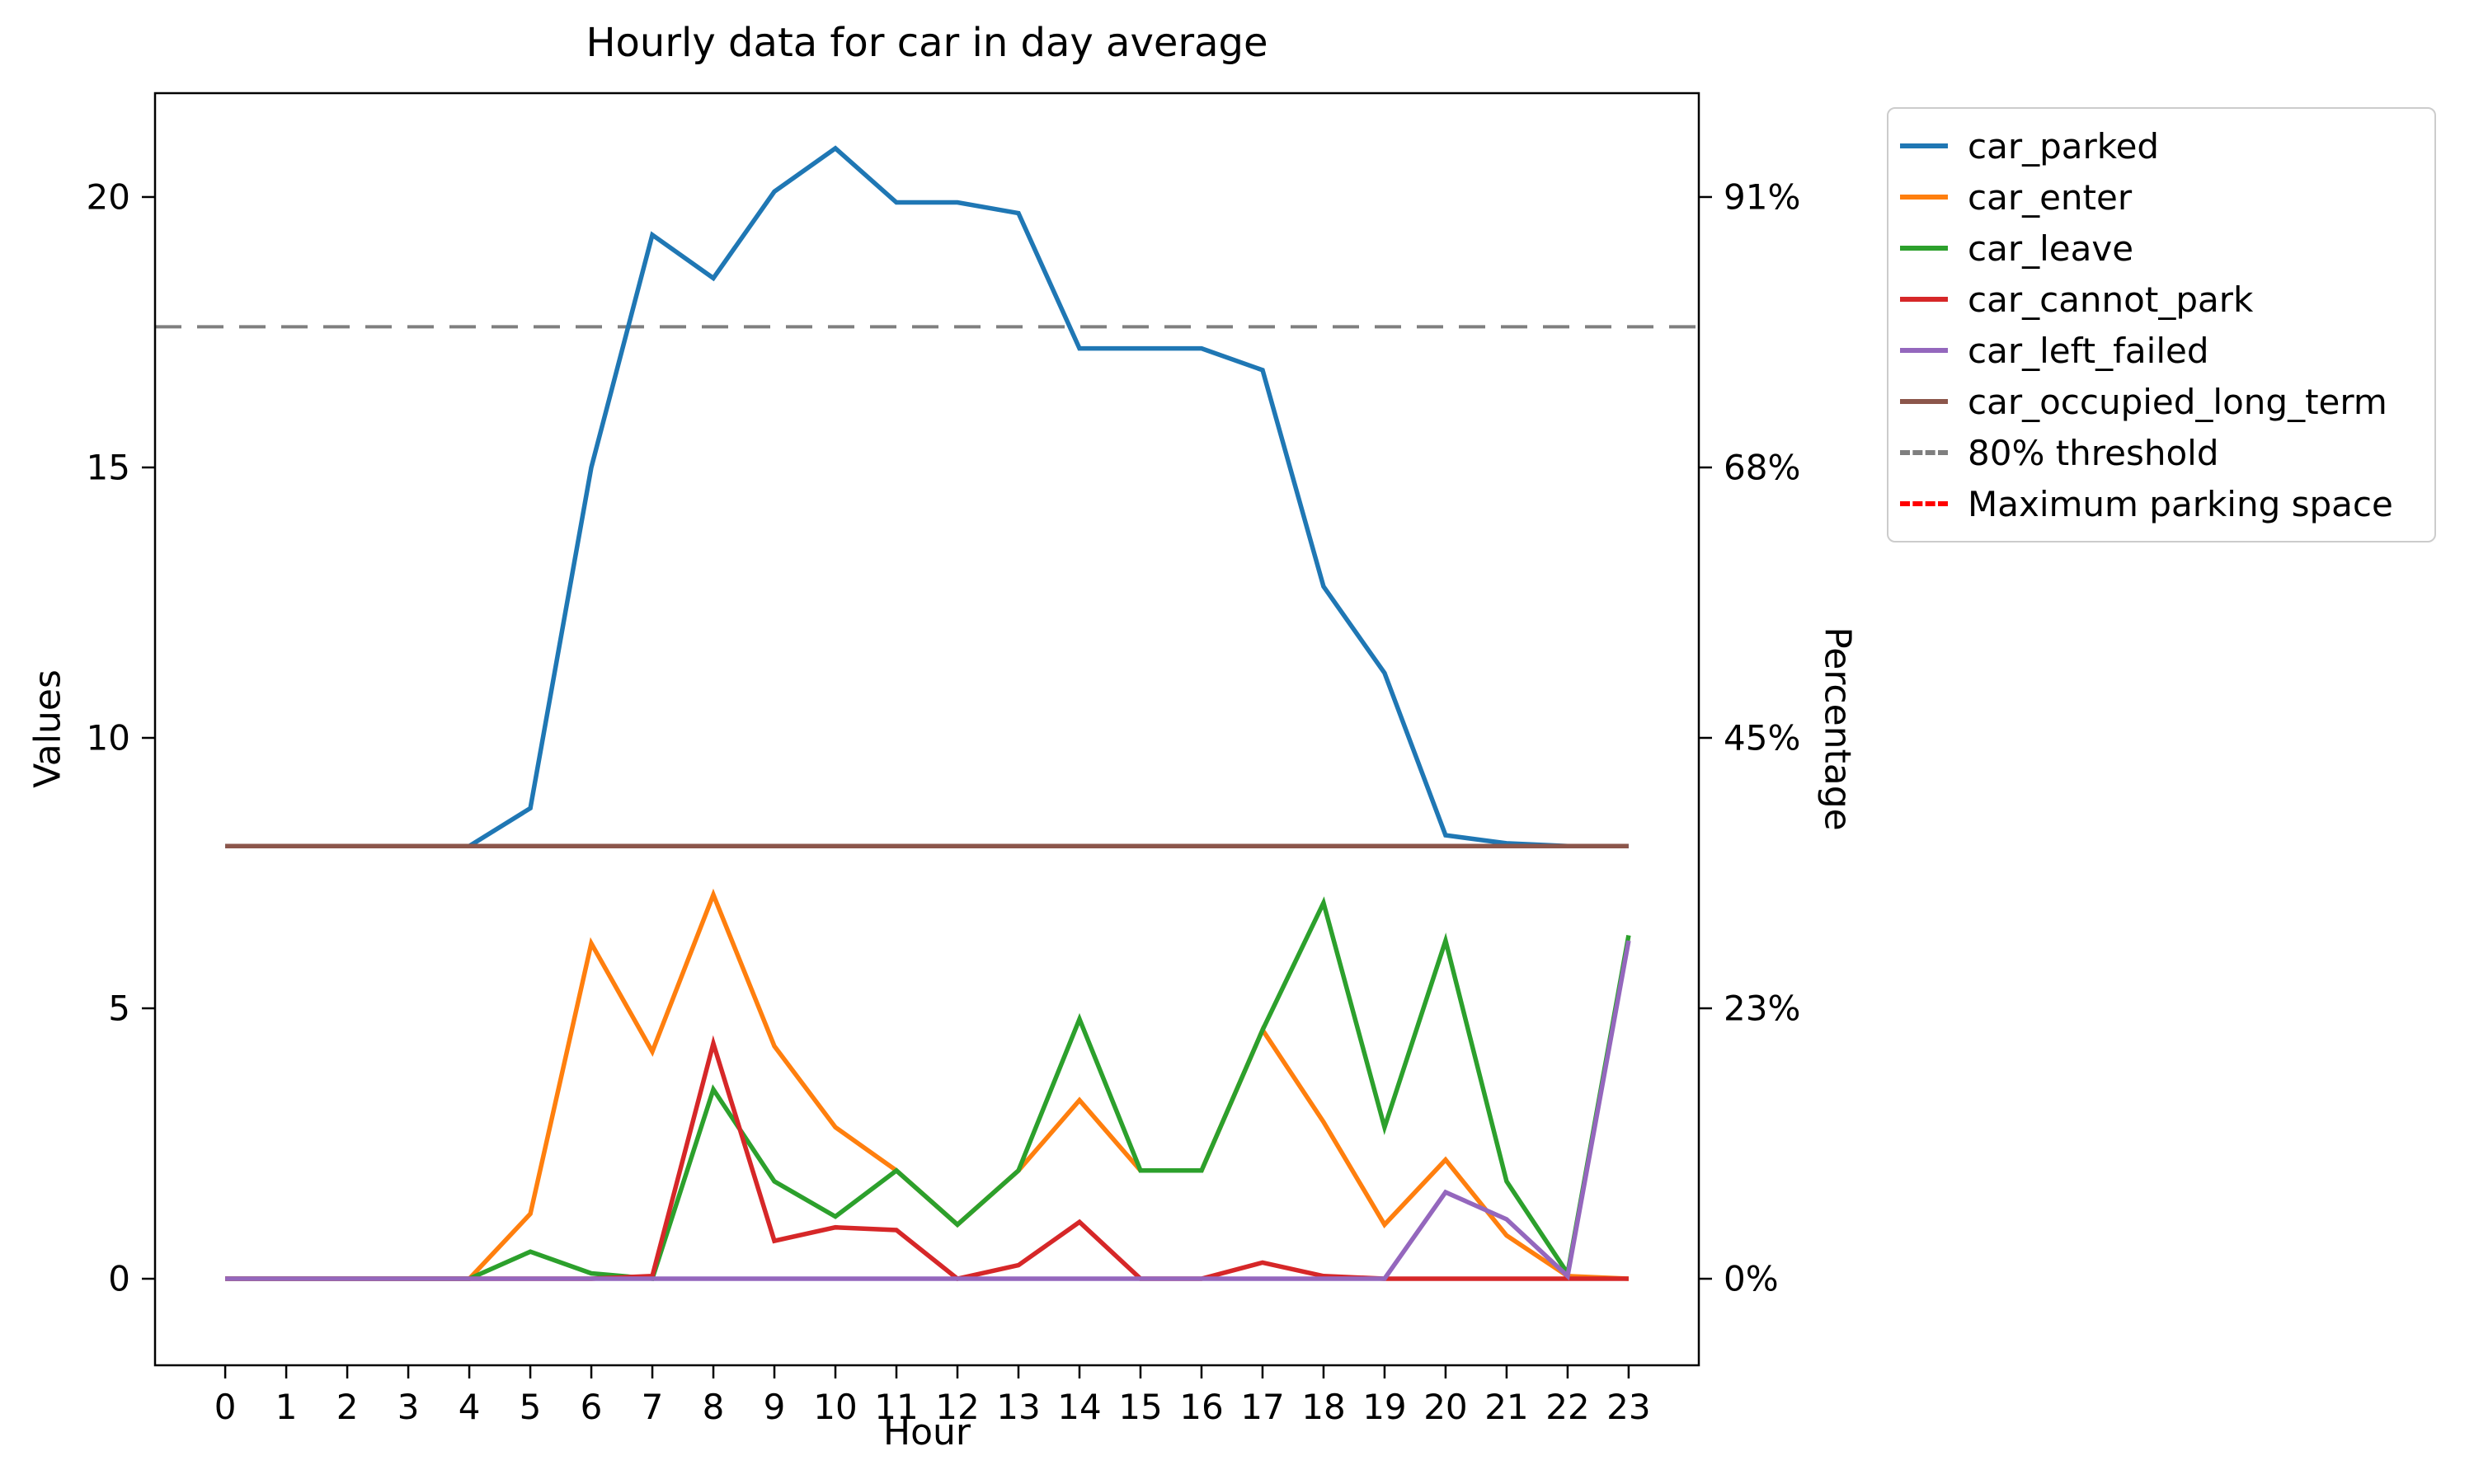 This screenshot has width=2474, height=1484. I want to click on x-tick-label: 0, so click(225, 1407).